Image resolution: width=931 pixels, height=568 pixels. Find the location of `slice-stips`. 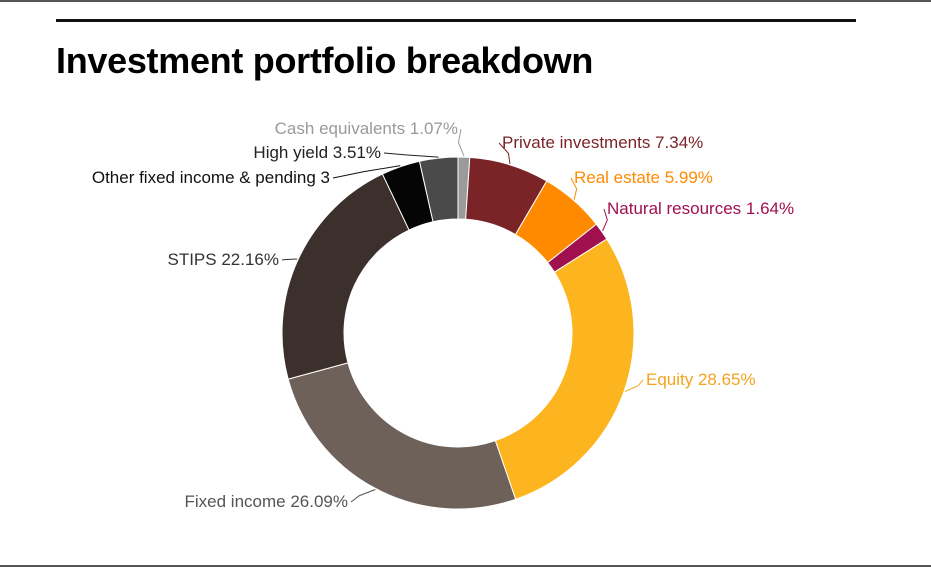

slice-stips is located at coordinates (345, 276).